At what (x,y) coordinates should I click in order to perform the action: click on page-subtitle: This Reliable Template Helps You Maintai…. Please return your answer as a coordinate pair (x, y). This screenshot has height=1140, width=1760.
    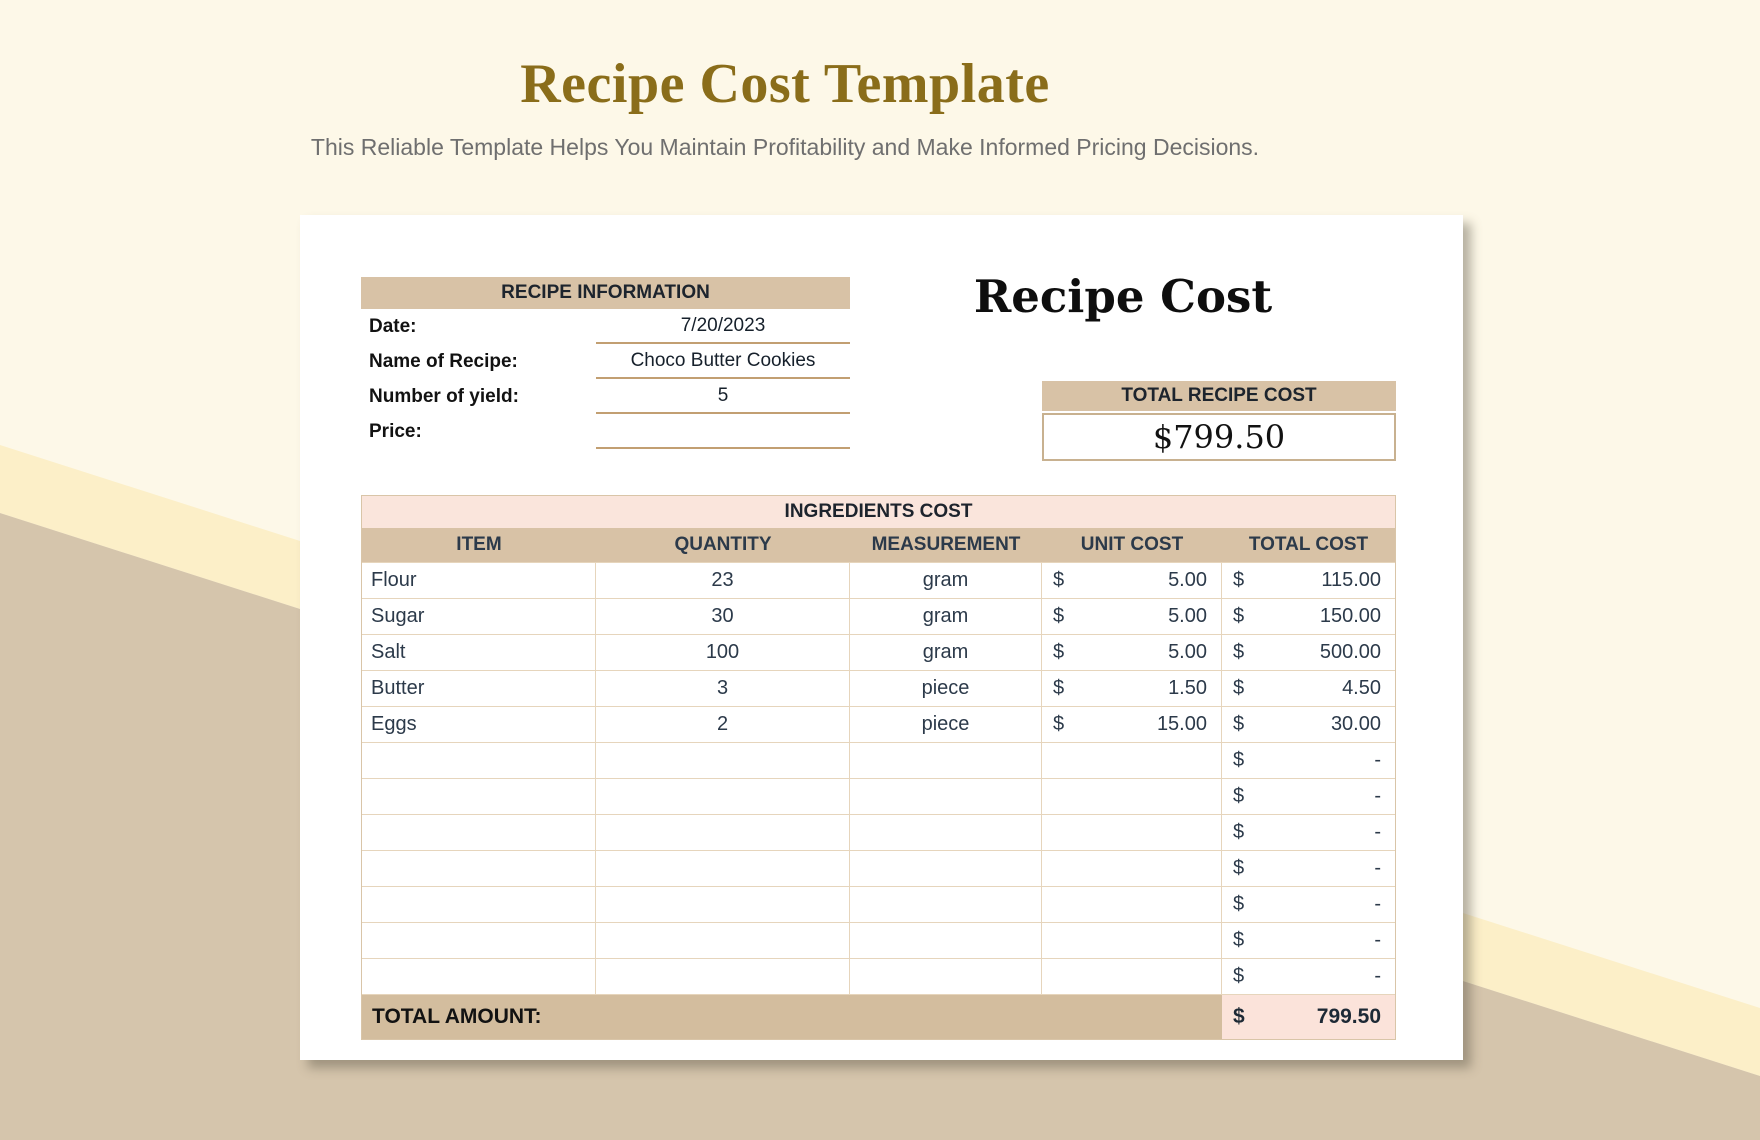
    Looking at the image, I should click on (785, 147).